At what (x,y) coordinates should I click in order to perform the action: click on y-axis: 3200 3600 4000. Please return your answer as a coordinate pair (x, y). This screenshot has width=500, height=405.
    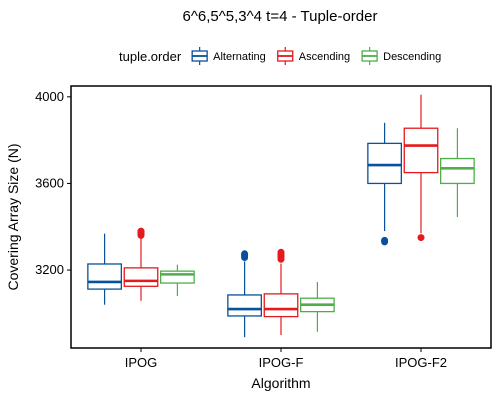
    Looking at the image, I should click on (53, 183).